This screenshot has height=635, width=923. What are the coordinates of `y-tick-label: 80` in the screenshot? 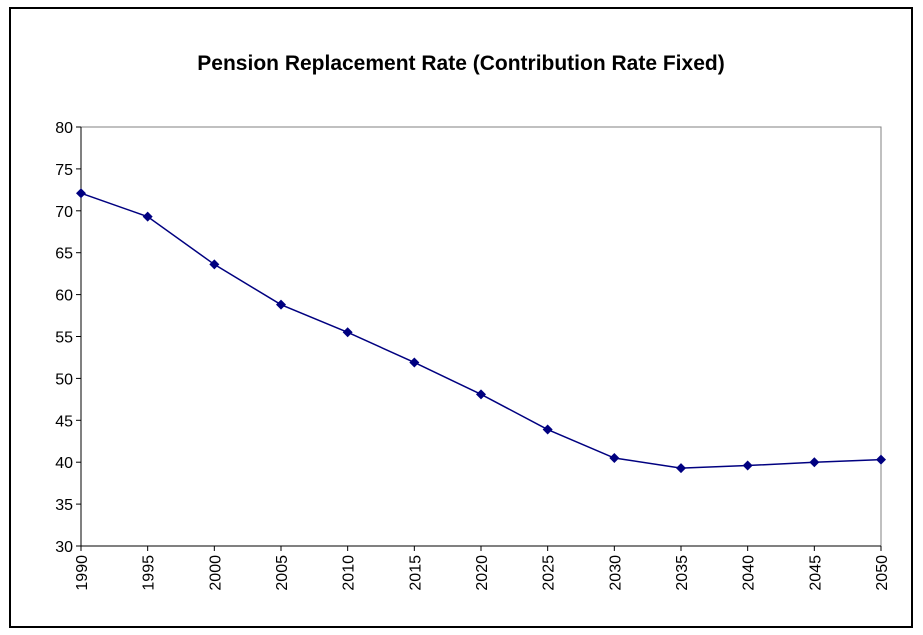 It's located at (64, 128).